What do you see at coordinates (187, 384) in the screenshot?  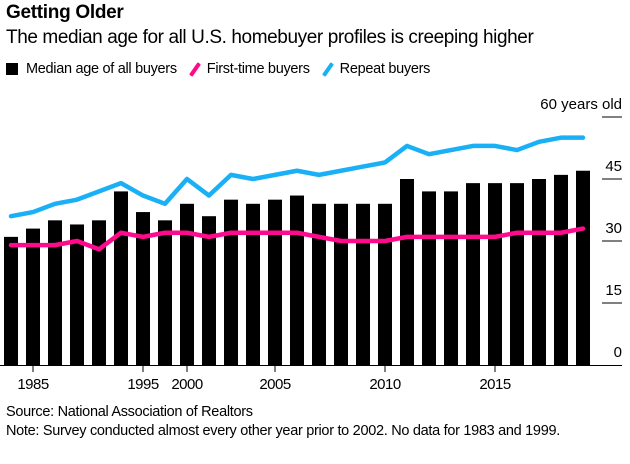 I see `x-tick-label: 2000` at bounding box center [187, 384].